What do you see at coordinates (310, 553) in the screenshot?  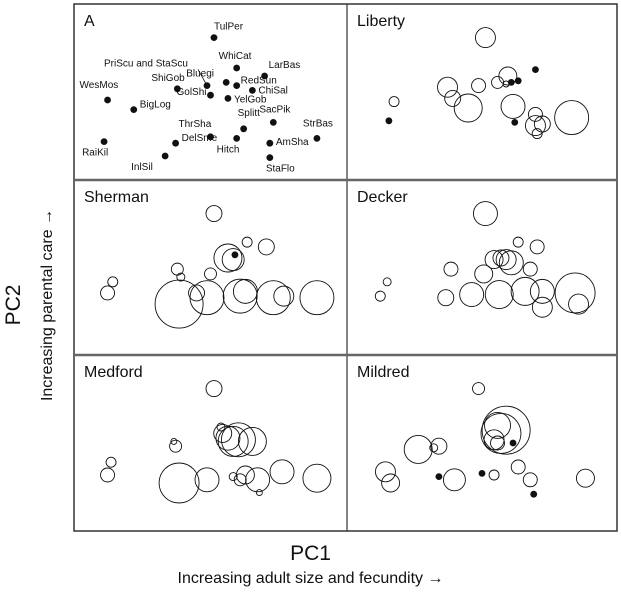 I see `x-axis-title: PC1` at bounding box center [310, 553].